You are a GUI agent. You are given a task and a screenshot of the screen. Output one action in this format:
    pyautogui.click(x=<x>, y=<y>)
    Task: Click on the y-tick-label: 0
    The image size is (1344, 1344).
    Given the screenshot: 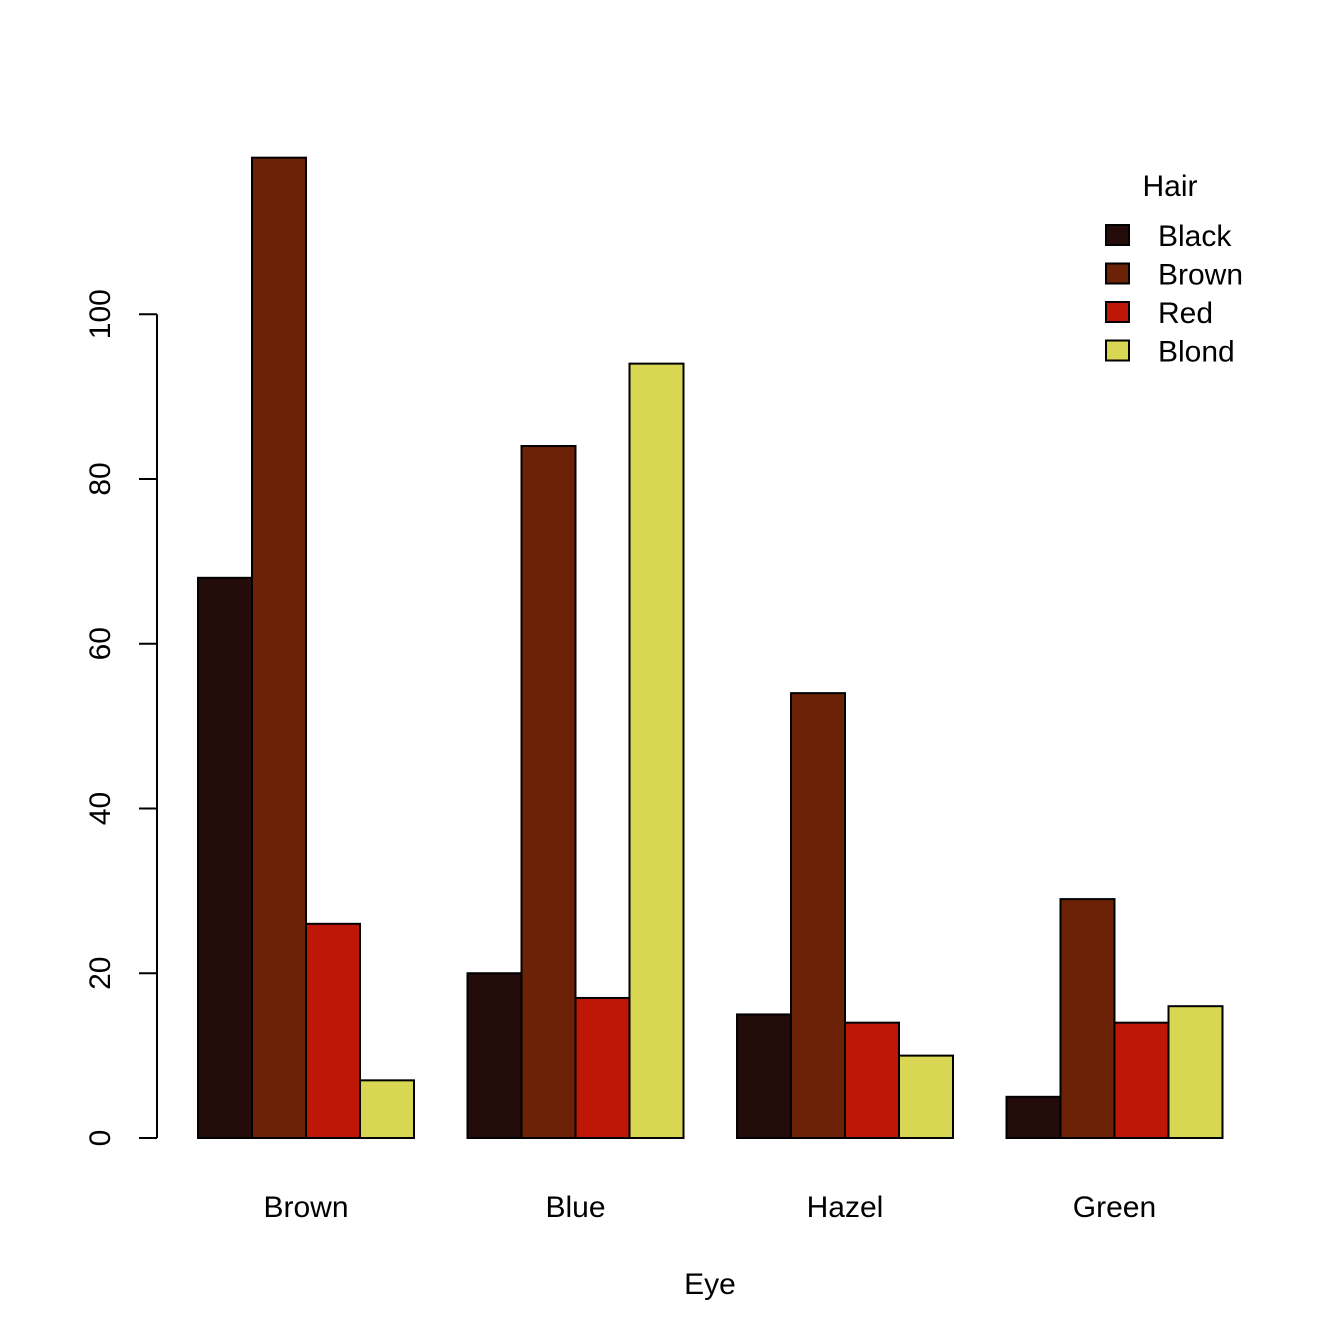 What is the action you would take?
    pyautogui.click(x=100, y=1138)
    